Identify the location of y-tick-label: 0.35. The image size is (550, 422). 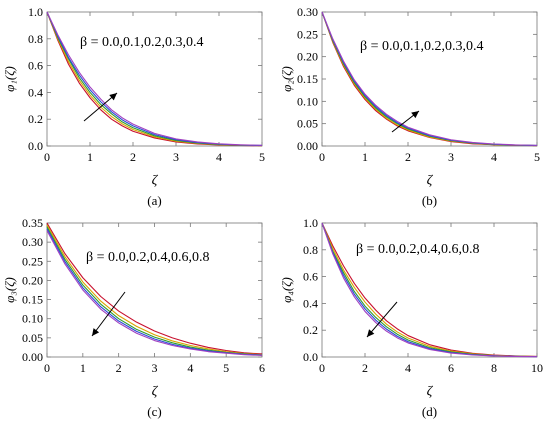
(32, 223).